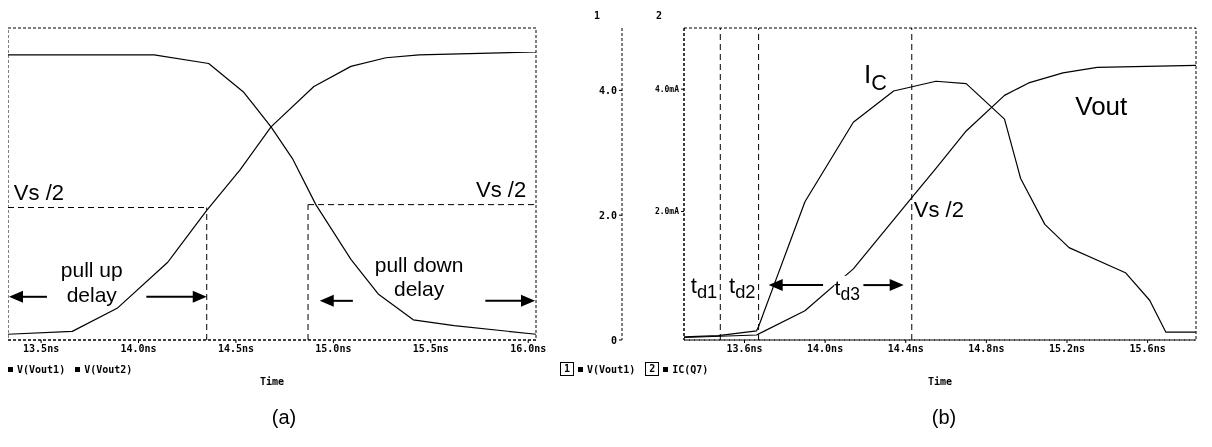 This screenshot has height=447, width=1212. What do you see at coordinates (430, 349) in the screenshot?
I see `x-tick-label: 15.5ns` at bounding box center [430, 349].